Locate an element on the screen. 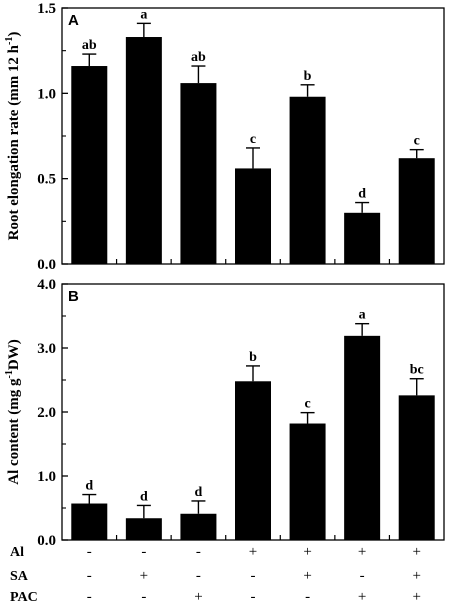 Image resolution: width=454 pixels, height=604 pixels. y-axis-label: Al content (mg g-1DW) is located at coordinates (13, 411).